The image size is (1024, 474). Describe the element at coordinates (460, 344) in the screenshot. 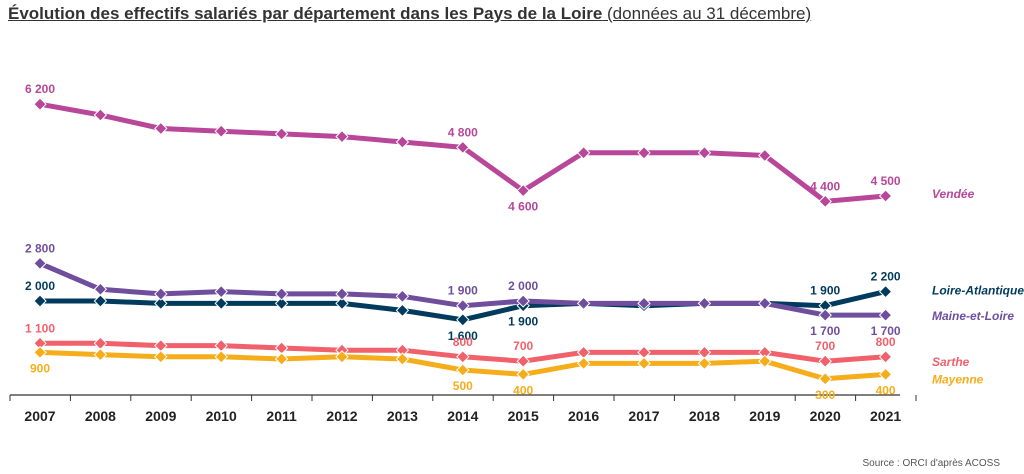

I see `series-sarthe: 1 100 800 700 700 800` at that location.